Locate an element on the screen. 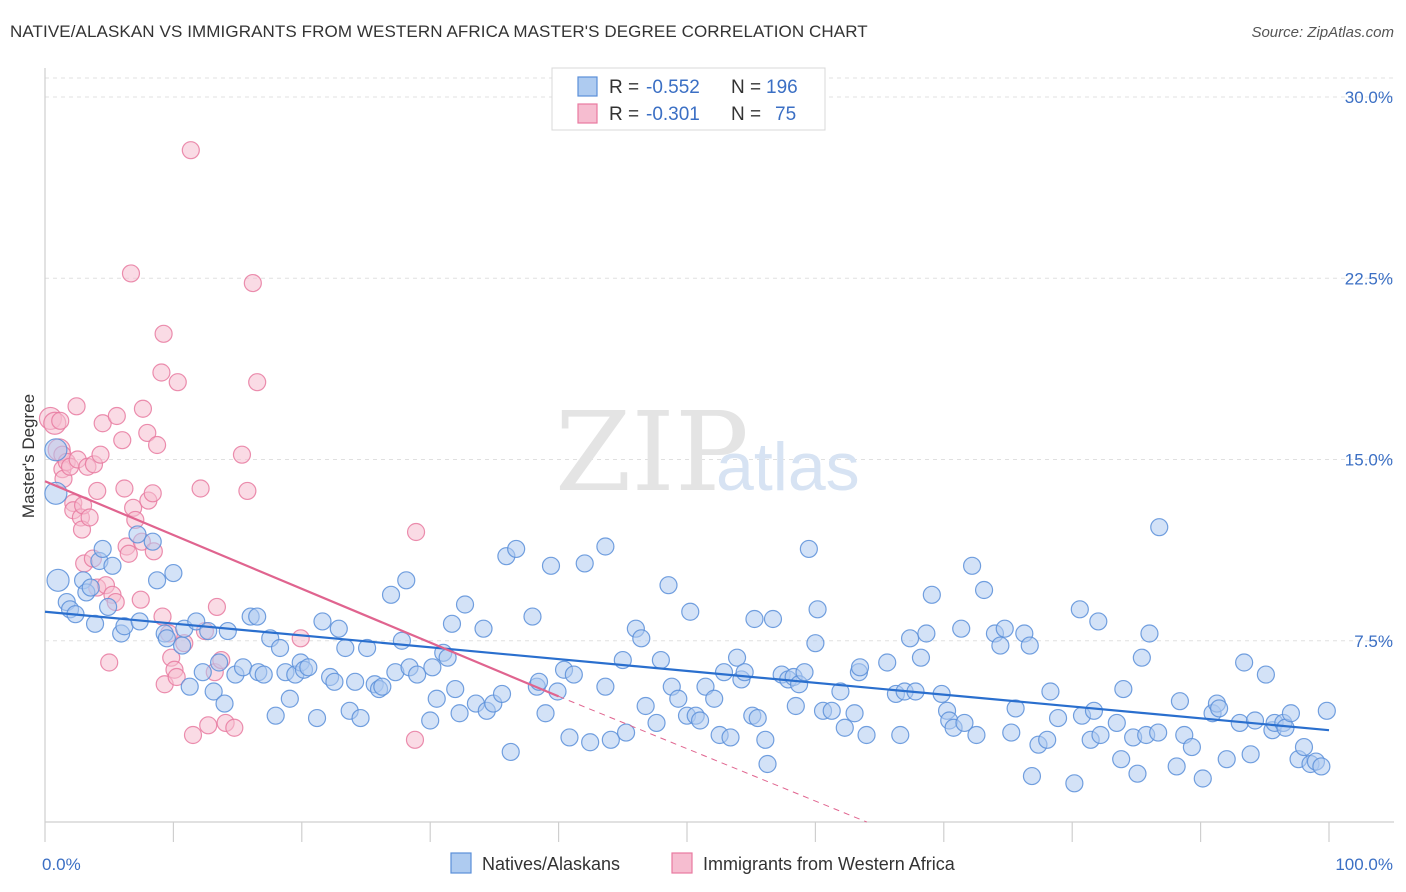 This screenshot has height=892, width=1406. y-tick-label: 30.0% is located at coordinates (1369, 97).